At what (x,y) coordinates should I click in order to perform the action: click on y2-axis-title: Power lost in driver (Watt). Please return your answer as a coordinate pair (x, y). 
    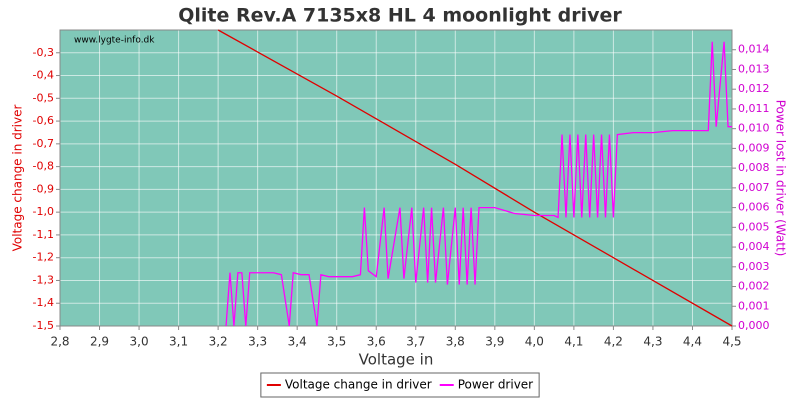
    Looking at the image, I should click on (781, 178).